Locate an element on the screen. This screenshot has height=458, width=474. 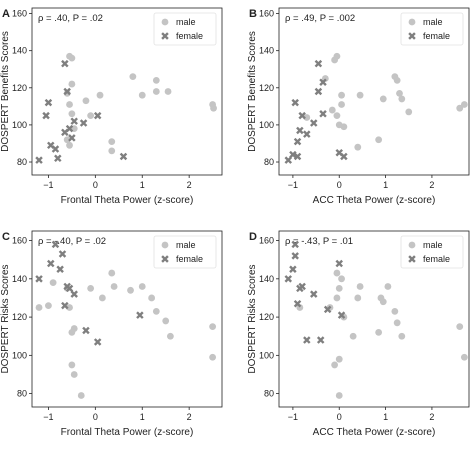
legend-box is located at coordinates (432, 252).